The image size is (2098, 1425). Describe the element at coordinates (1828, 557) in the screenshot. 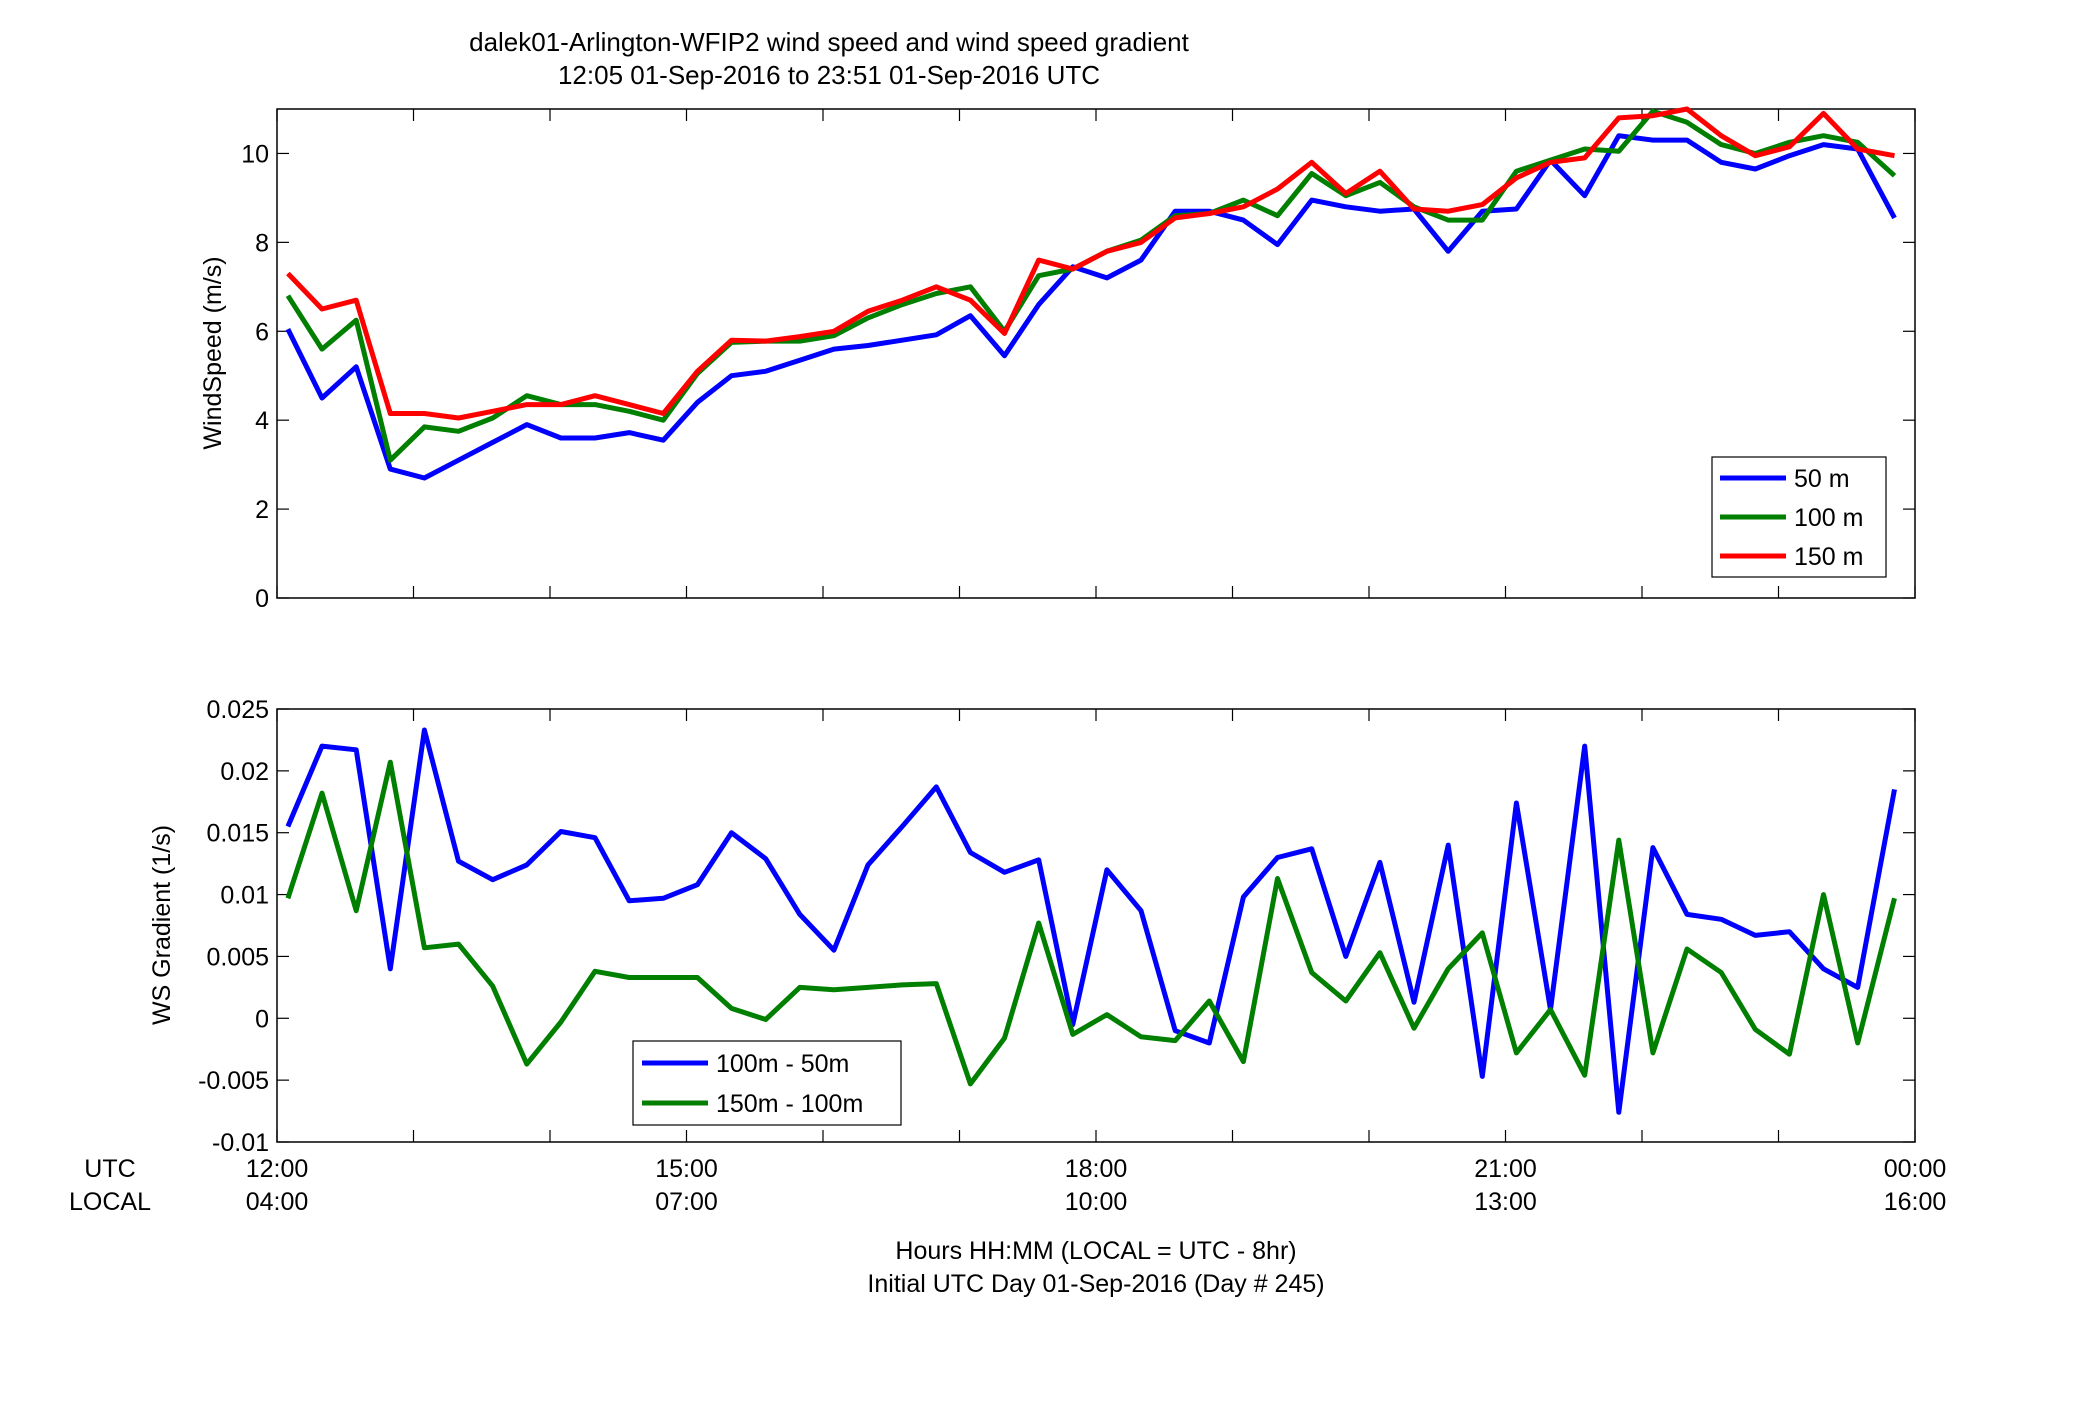

I see `legend-label-150m: 150 m` at that location.